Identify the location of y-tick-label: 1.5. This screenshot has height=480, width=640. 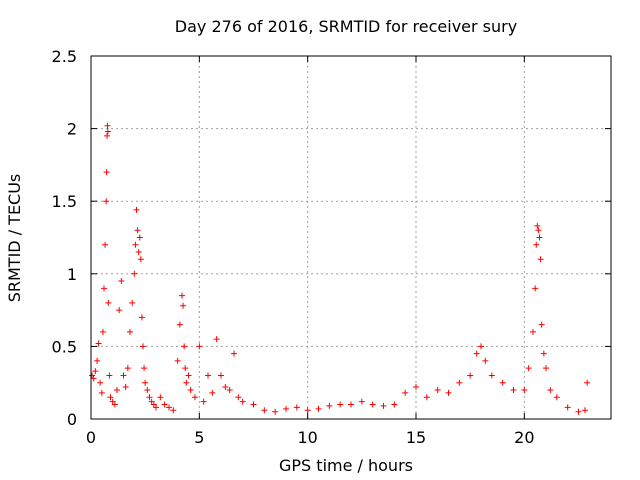
(64, 201).